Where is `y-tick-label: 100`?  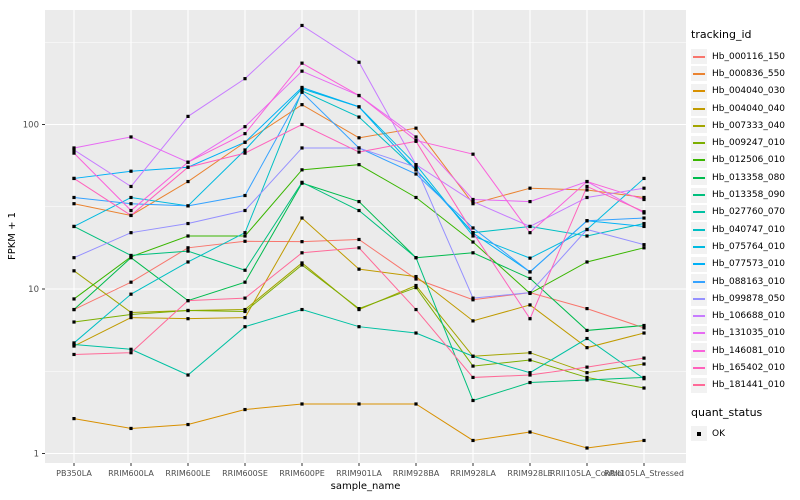 y-tick-label: 100 is located at coordinates (31, 126).